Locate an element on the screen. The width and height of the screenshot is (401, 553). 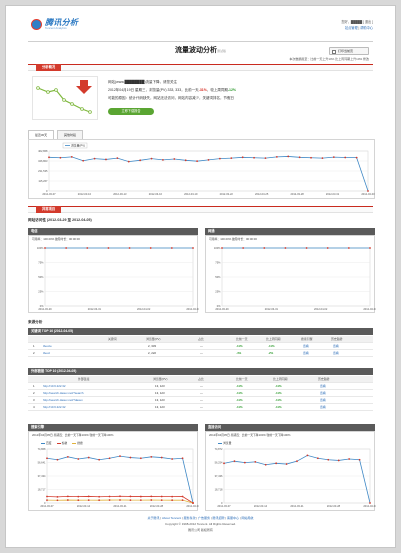
legend-item: 搜搜 is located at coordinates (77, 443).